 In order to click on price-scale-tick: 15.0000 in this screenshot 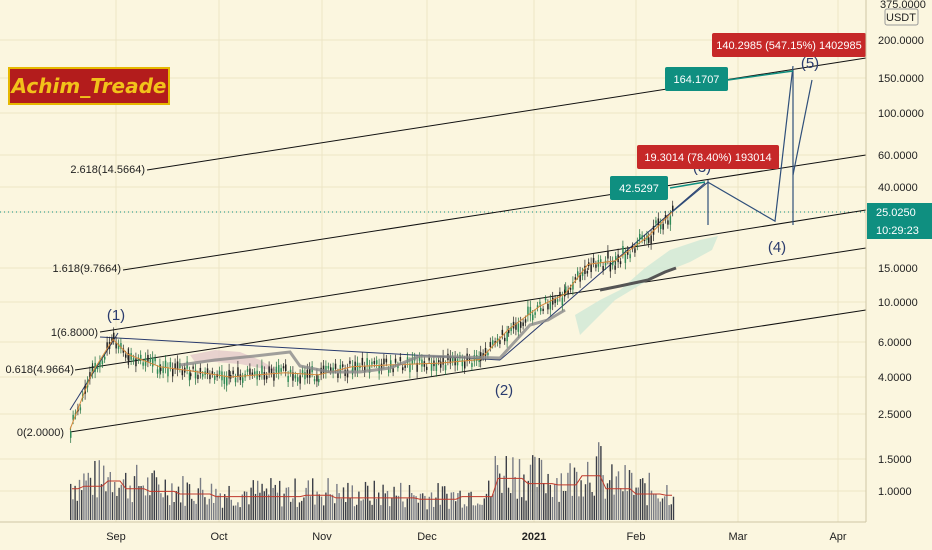, I will do `click(898, 269)`.